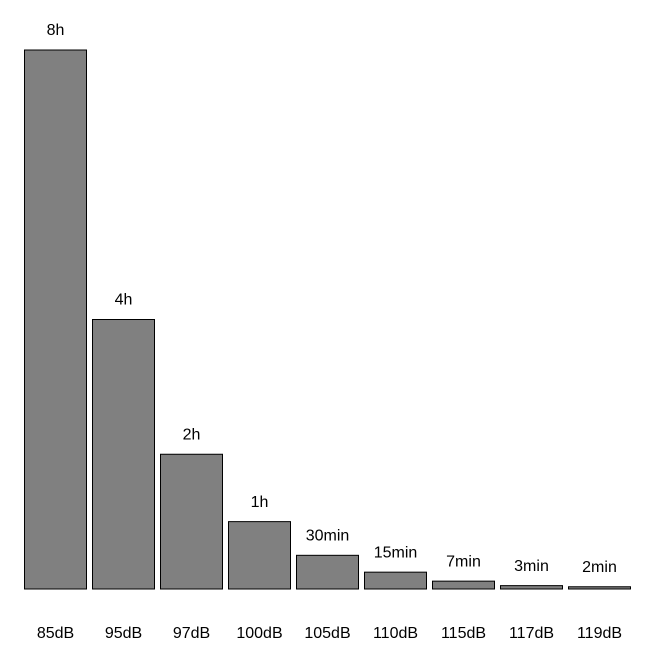 This screenshot has width=645, height=650. What do you see at coordinates (259, 633) in the screenshot?
I see `x-tick-label: 100dB` at bounding box center [259, 633].